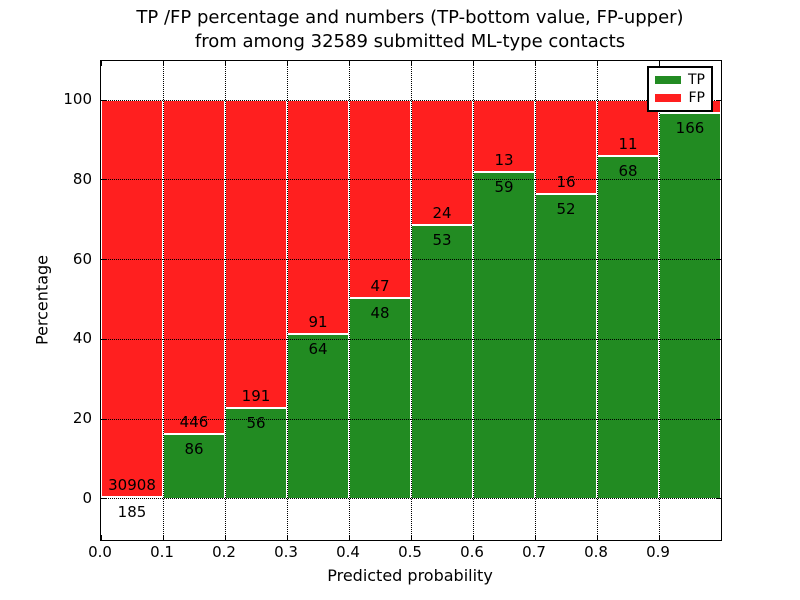 The width and height of the screenshot is (800, 600). What do you see at coordinates (162, 552) in the screenshot?
I see `x-tick-label: 0.1` at bounding box center [162, 552].